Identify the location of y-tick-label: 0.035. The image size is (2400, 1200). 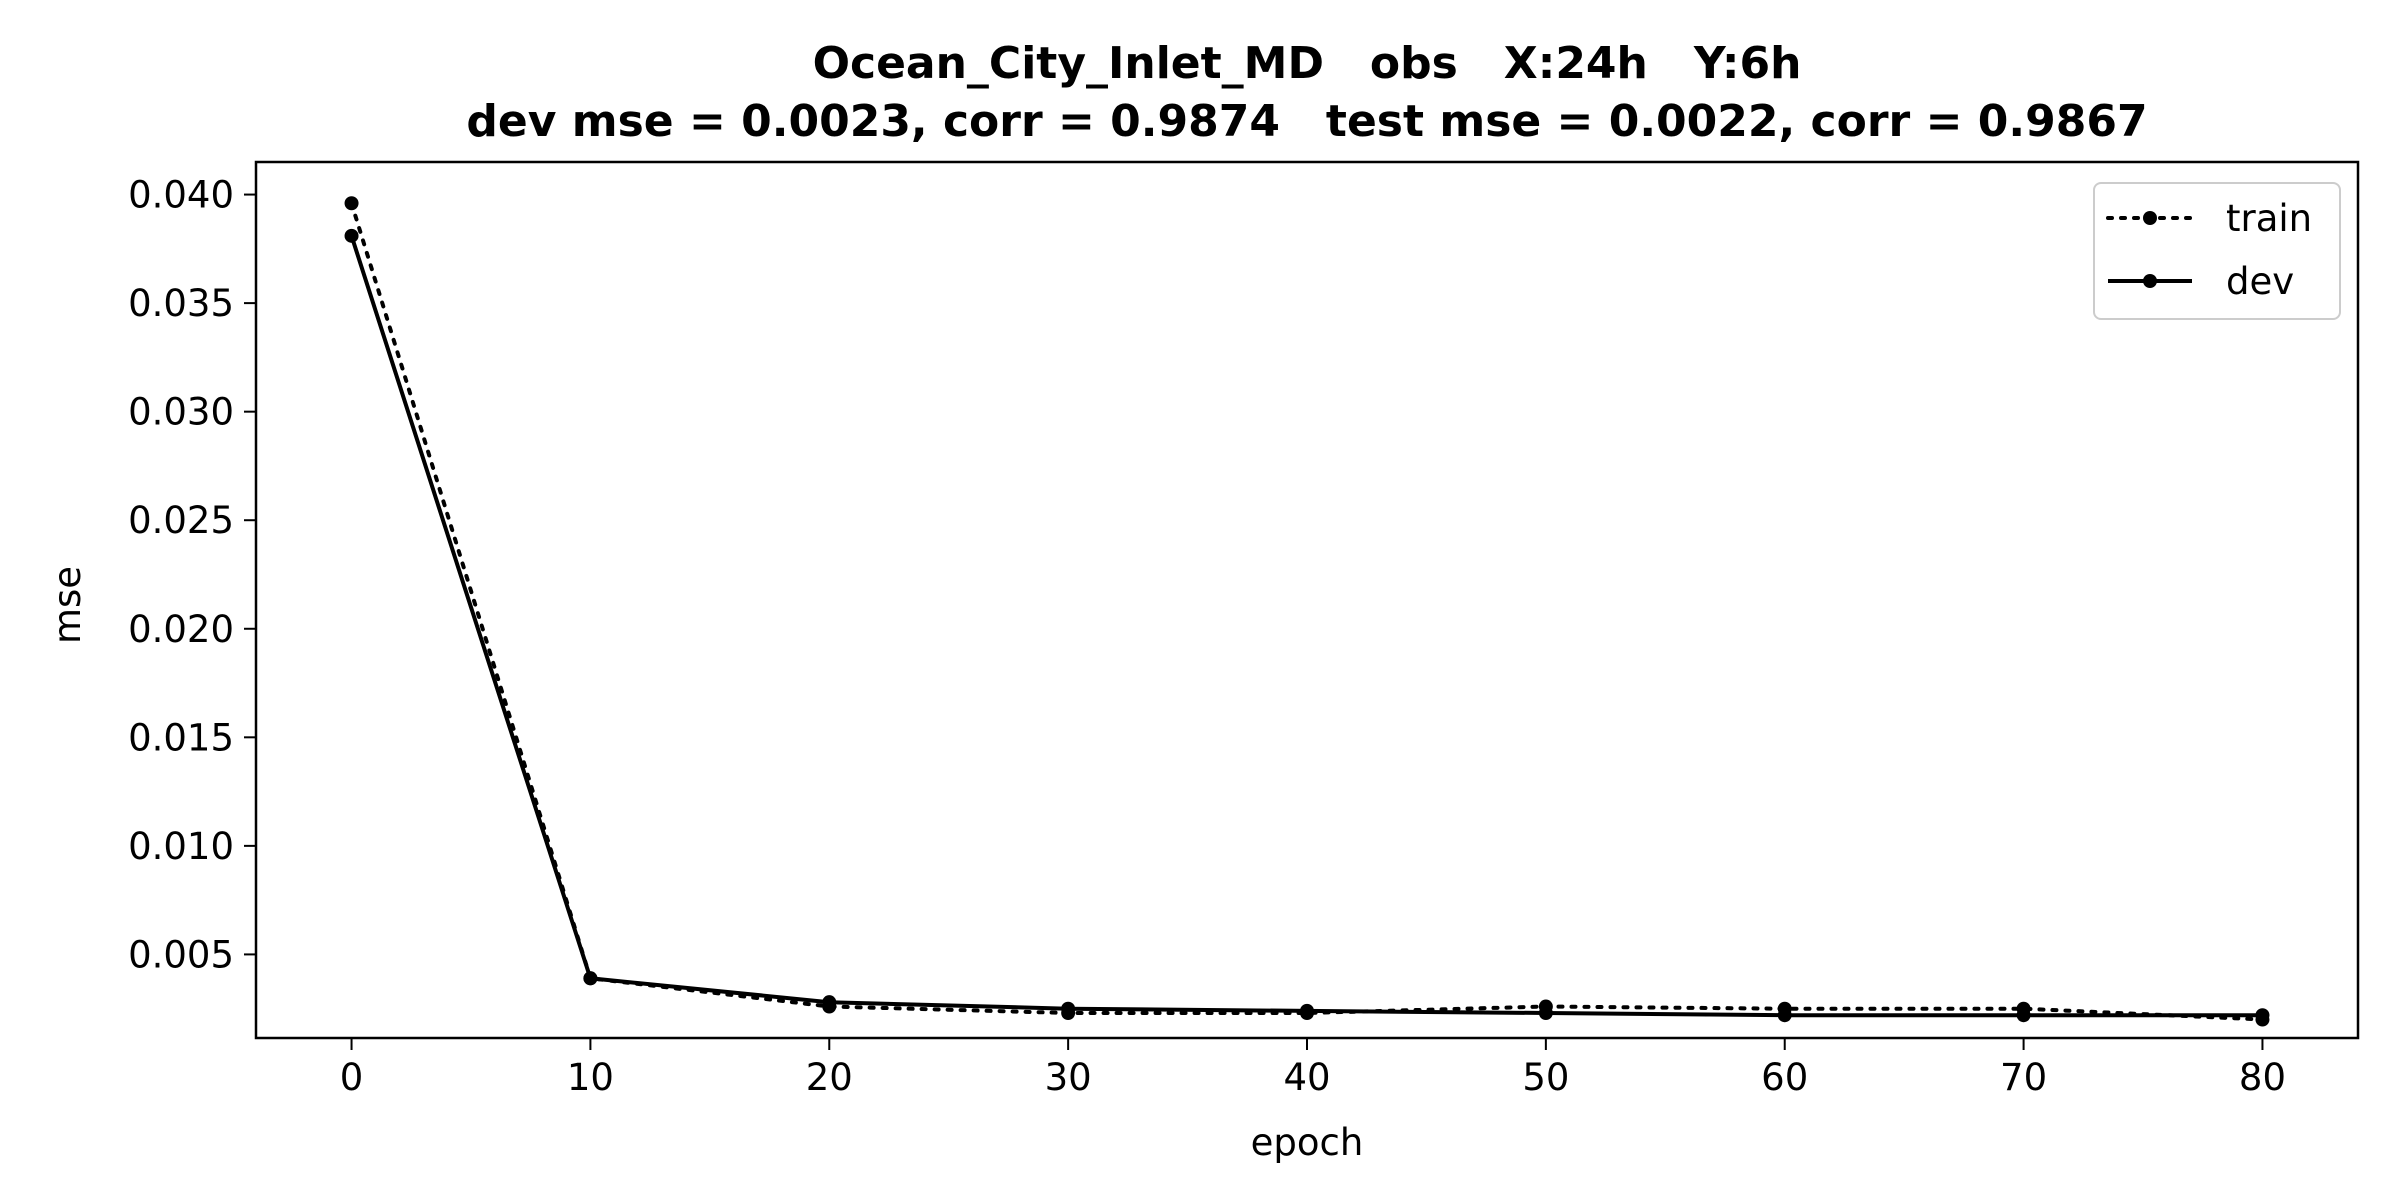
(181, 303).